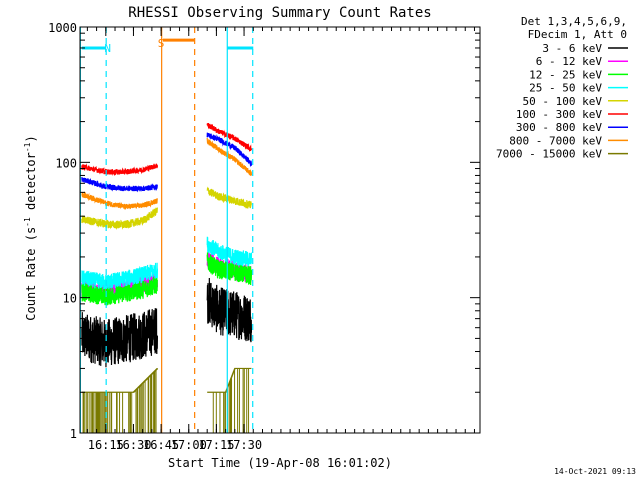 Image resolution: width=640 pixels, height=480 pixels. Describe the element at coordinates (66, 163) in the screenshot. I see `y-tick-label: 100` at that location.